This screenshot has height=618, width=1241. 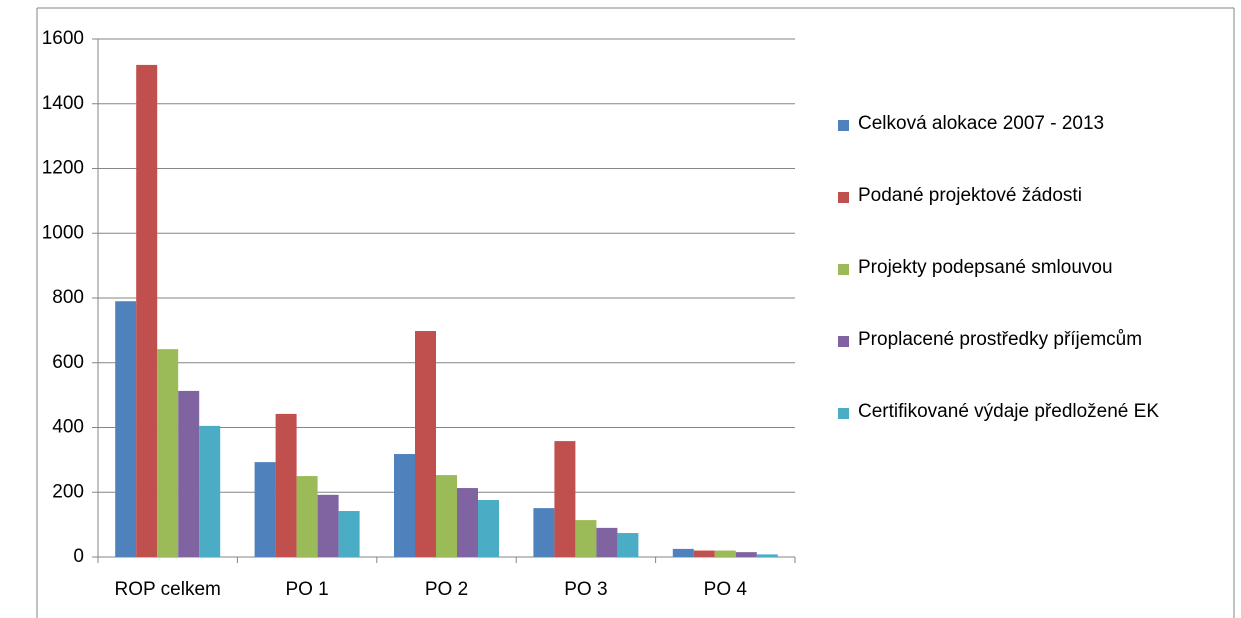 What do you see at coordinates (1033, 362) in the screenshot?
I see `legend-item: Proplacené prostředky příjemcům` at bounding box center [1033, 362].